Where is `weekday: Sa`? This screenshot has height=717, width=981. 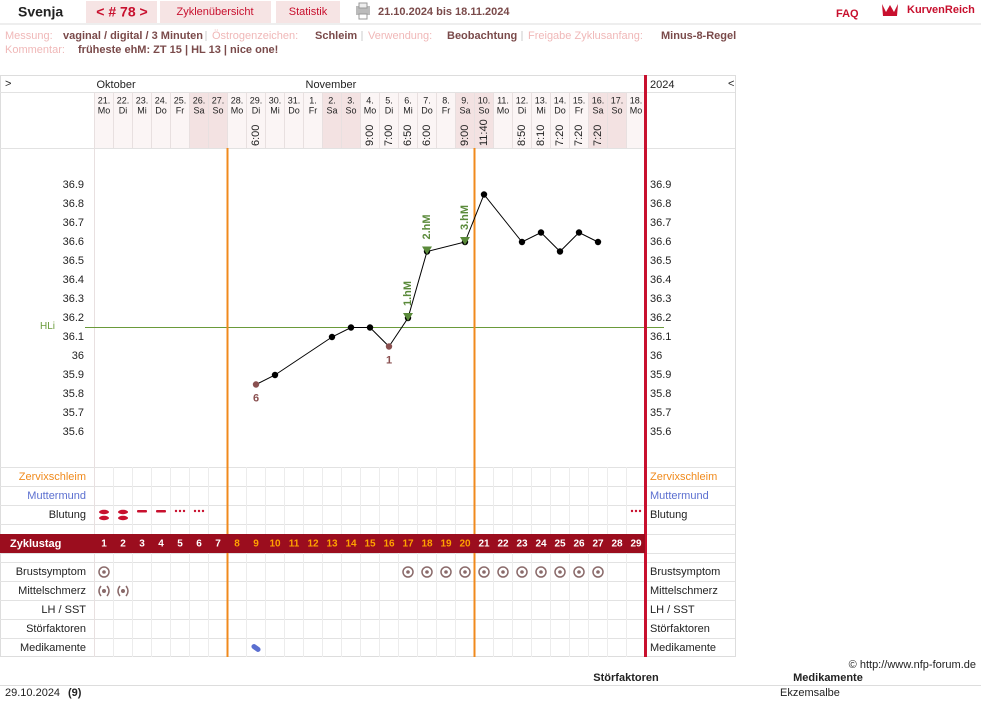 weekday: Sa is located at coordinates (597, 110).